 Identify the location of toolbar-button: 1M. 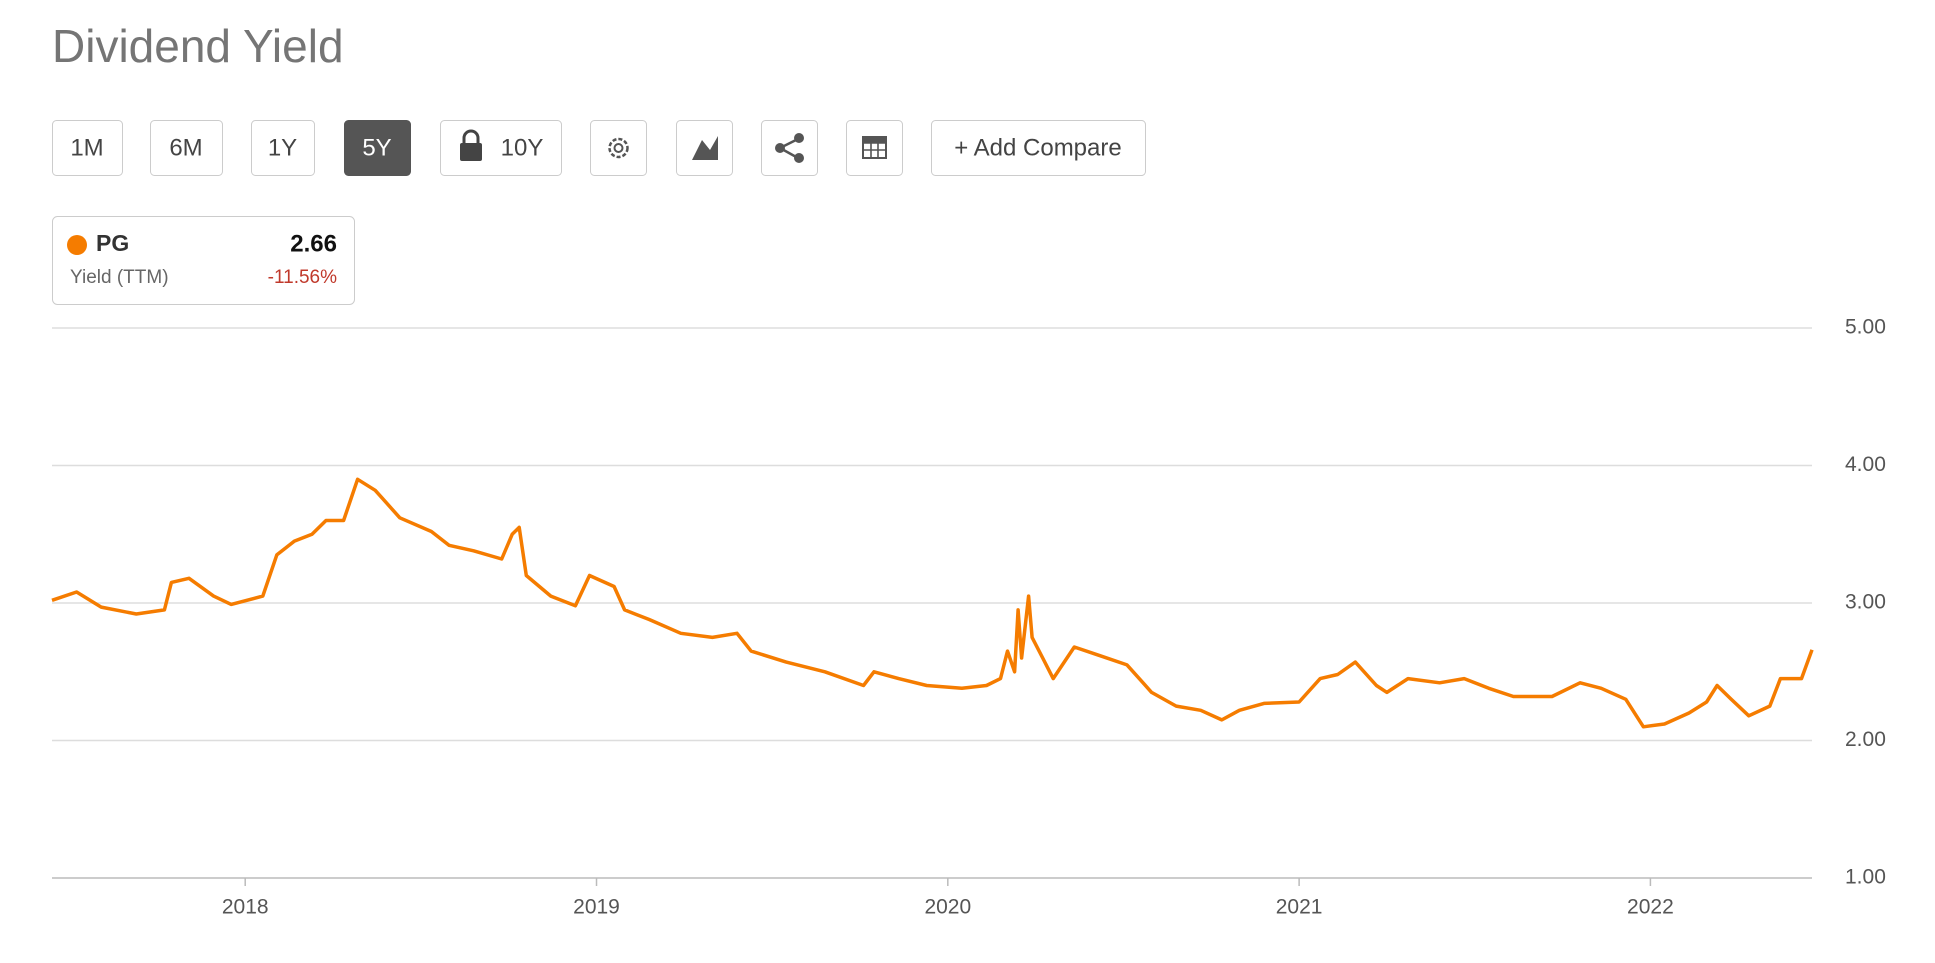
(87, 148).